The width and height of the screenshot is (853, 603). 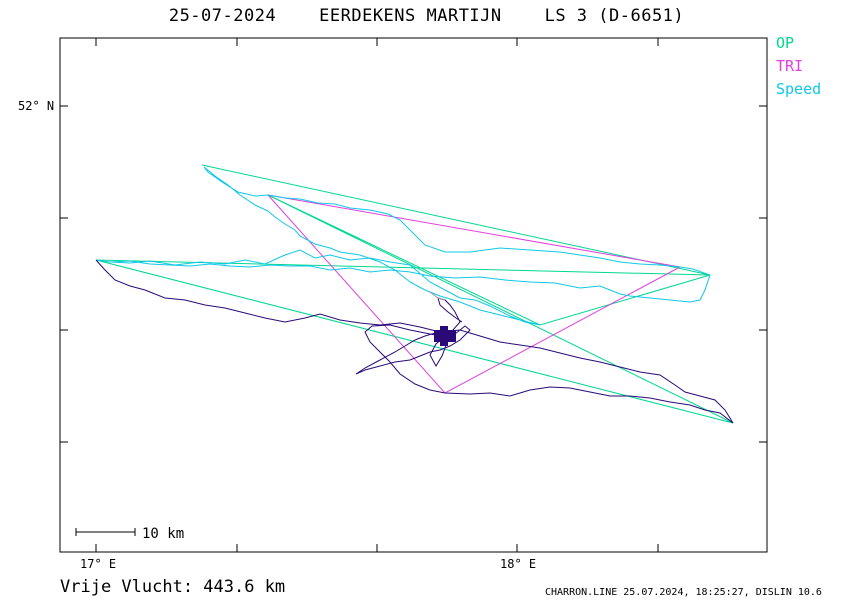 What do you see at coordinates (785, 43) in the screenshot?
I see `legend-op: OP` at bounding box center [785, 43].